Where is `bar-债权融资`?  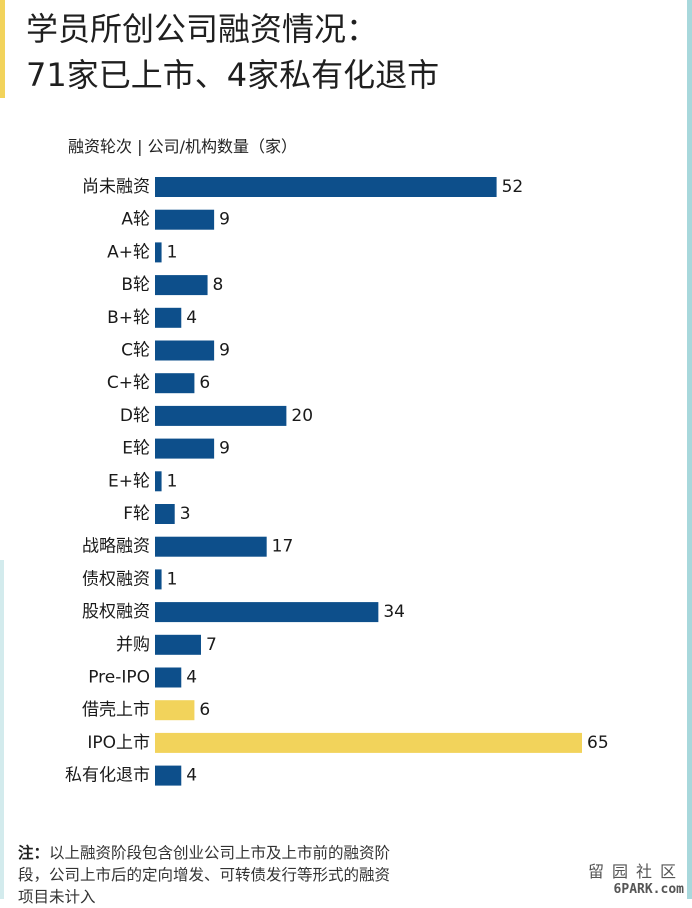 bar-债权融资 is located at coordinates (158, 579).